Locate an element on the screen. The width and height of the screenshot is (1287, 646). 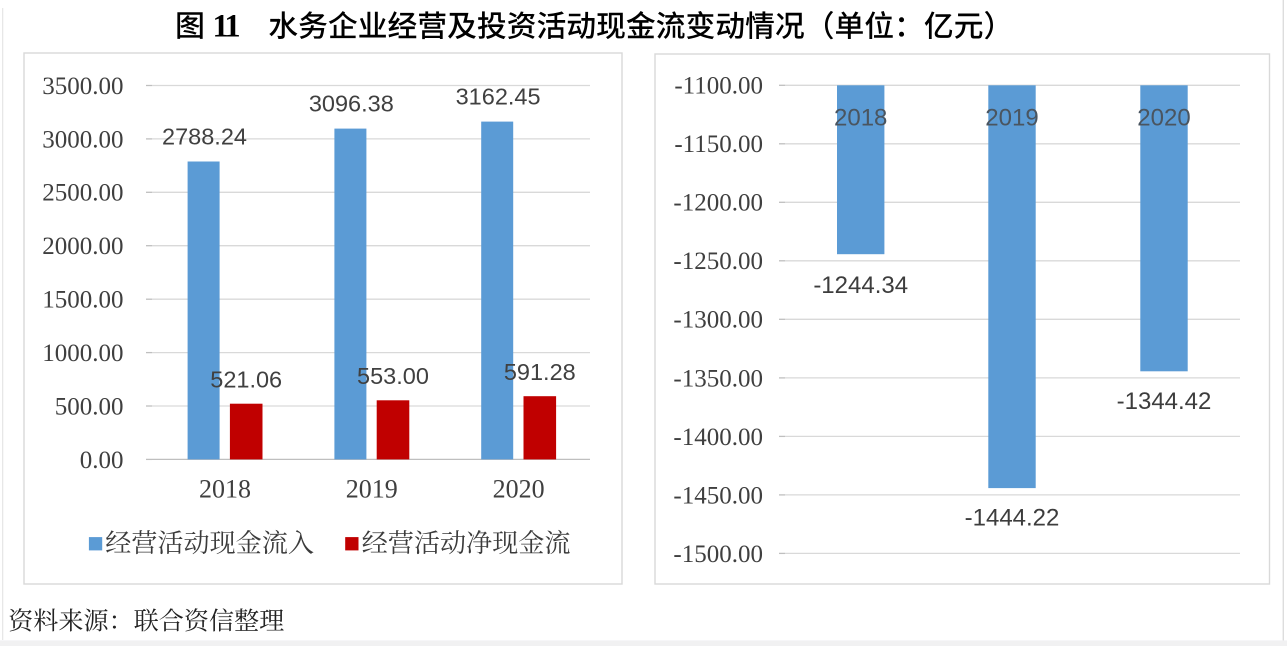
svg-text: 521.06 is located at coordinates (246, 379).